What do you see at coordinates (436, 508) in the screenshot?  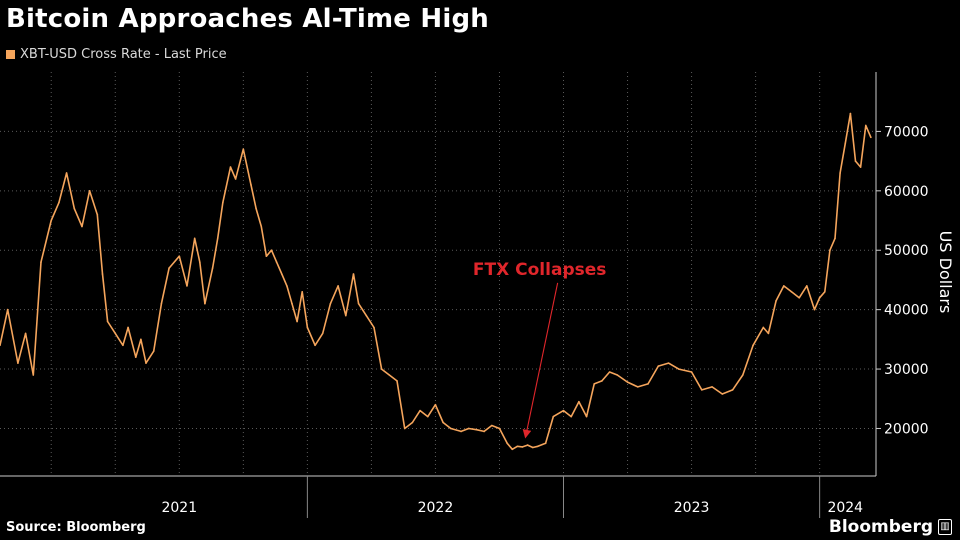 I see `x-tick-label: 2022` at bounding box center [436, 508].